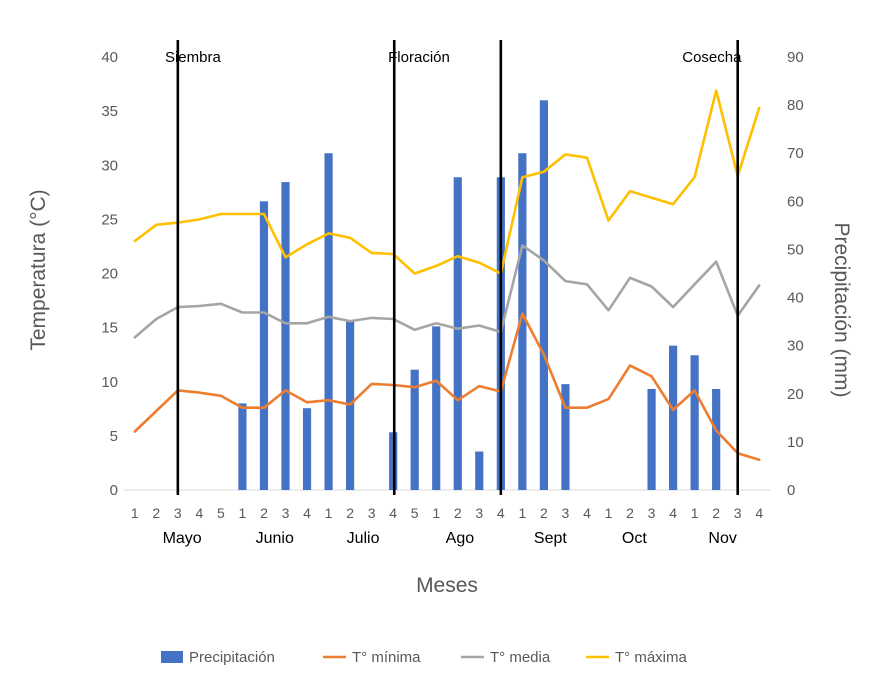  I want to click on y-right-tick-label: 60, so click(795, 201).